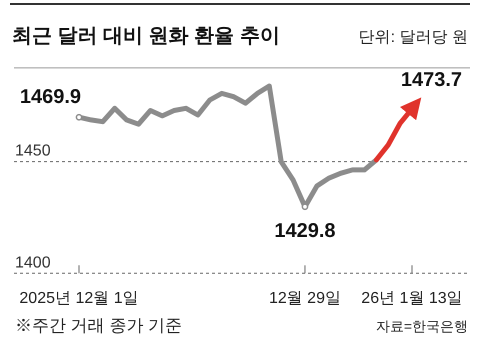 Image resolution: width=480 pixels, height=348 pixels. Describe the element at coordinates (412, 298) in the screenshot. I see `x-tick-label: 26년 1월 13일` at that location.